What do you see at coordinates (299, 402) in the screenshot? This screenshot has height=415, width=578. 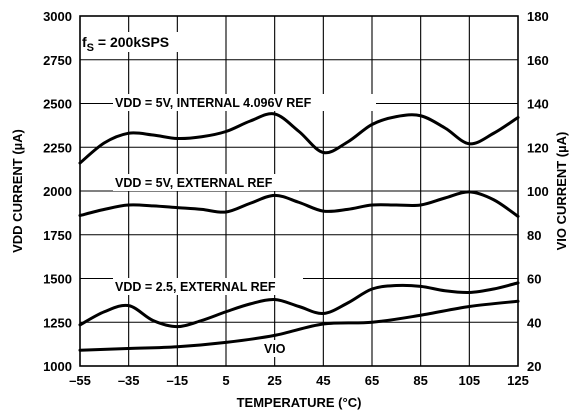 I see `x-axis-label: TEMPERATURE (°C)` at bounding box center [299, 402].